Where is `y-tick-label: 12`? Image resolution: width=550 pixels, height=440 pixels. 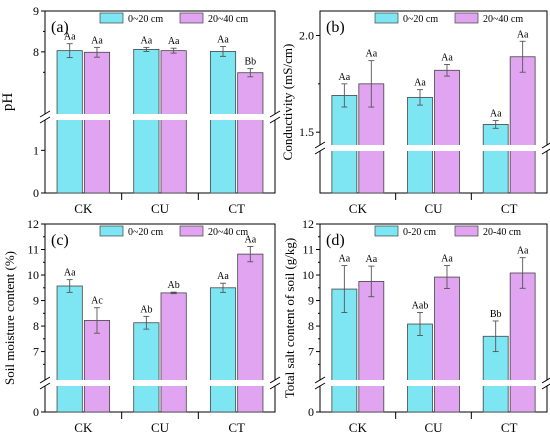
y-tick-label: 12 is located at coordinates (33, 224).